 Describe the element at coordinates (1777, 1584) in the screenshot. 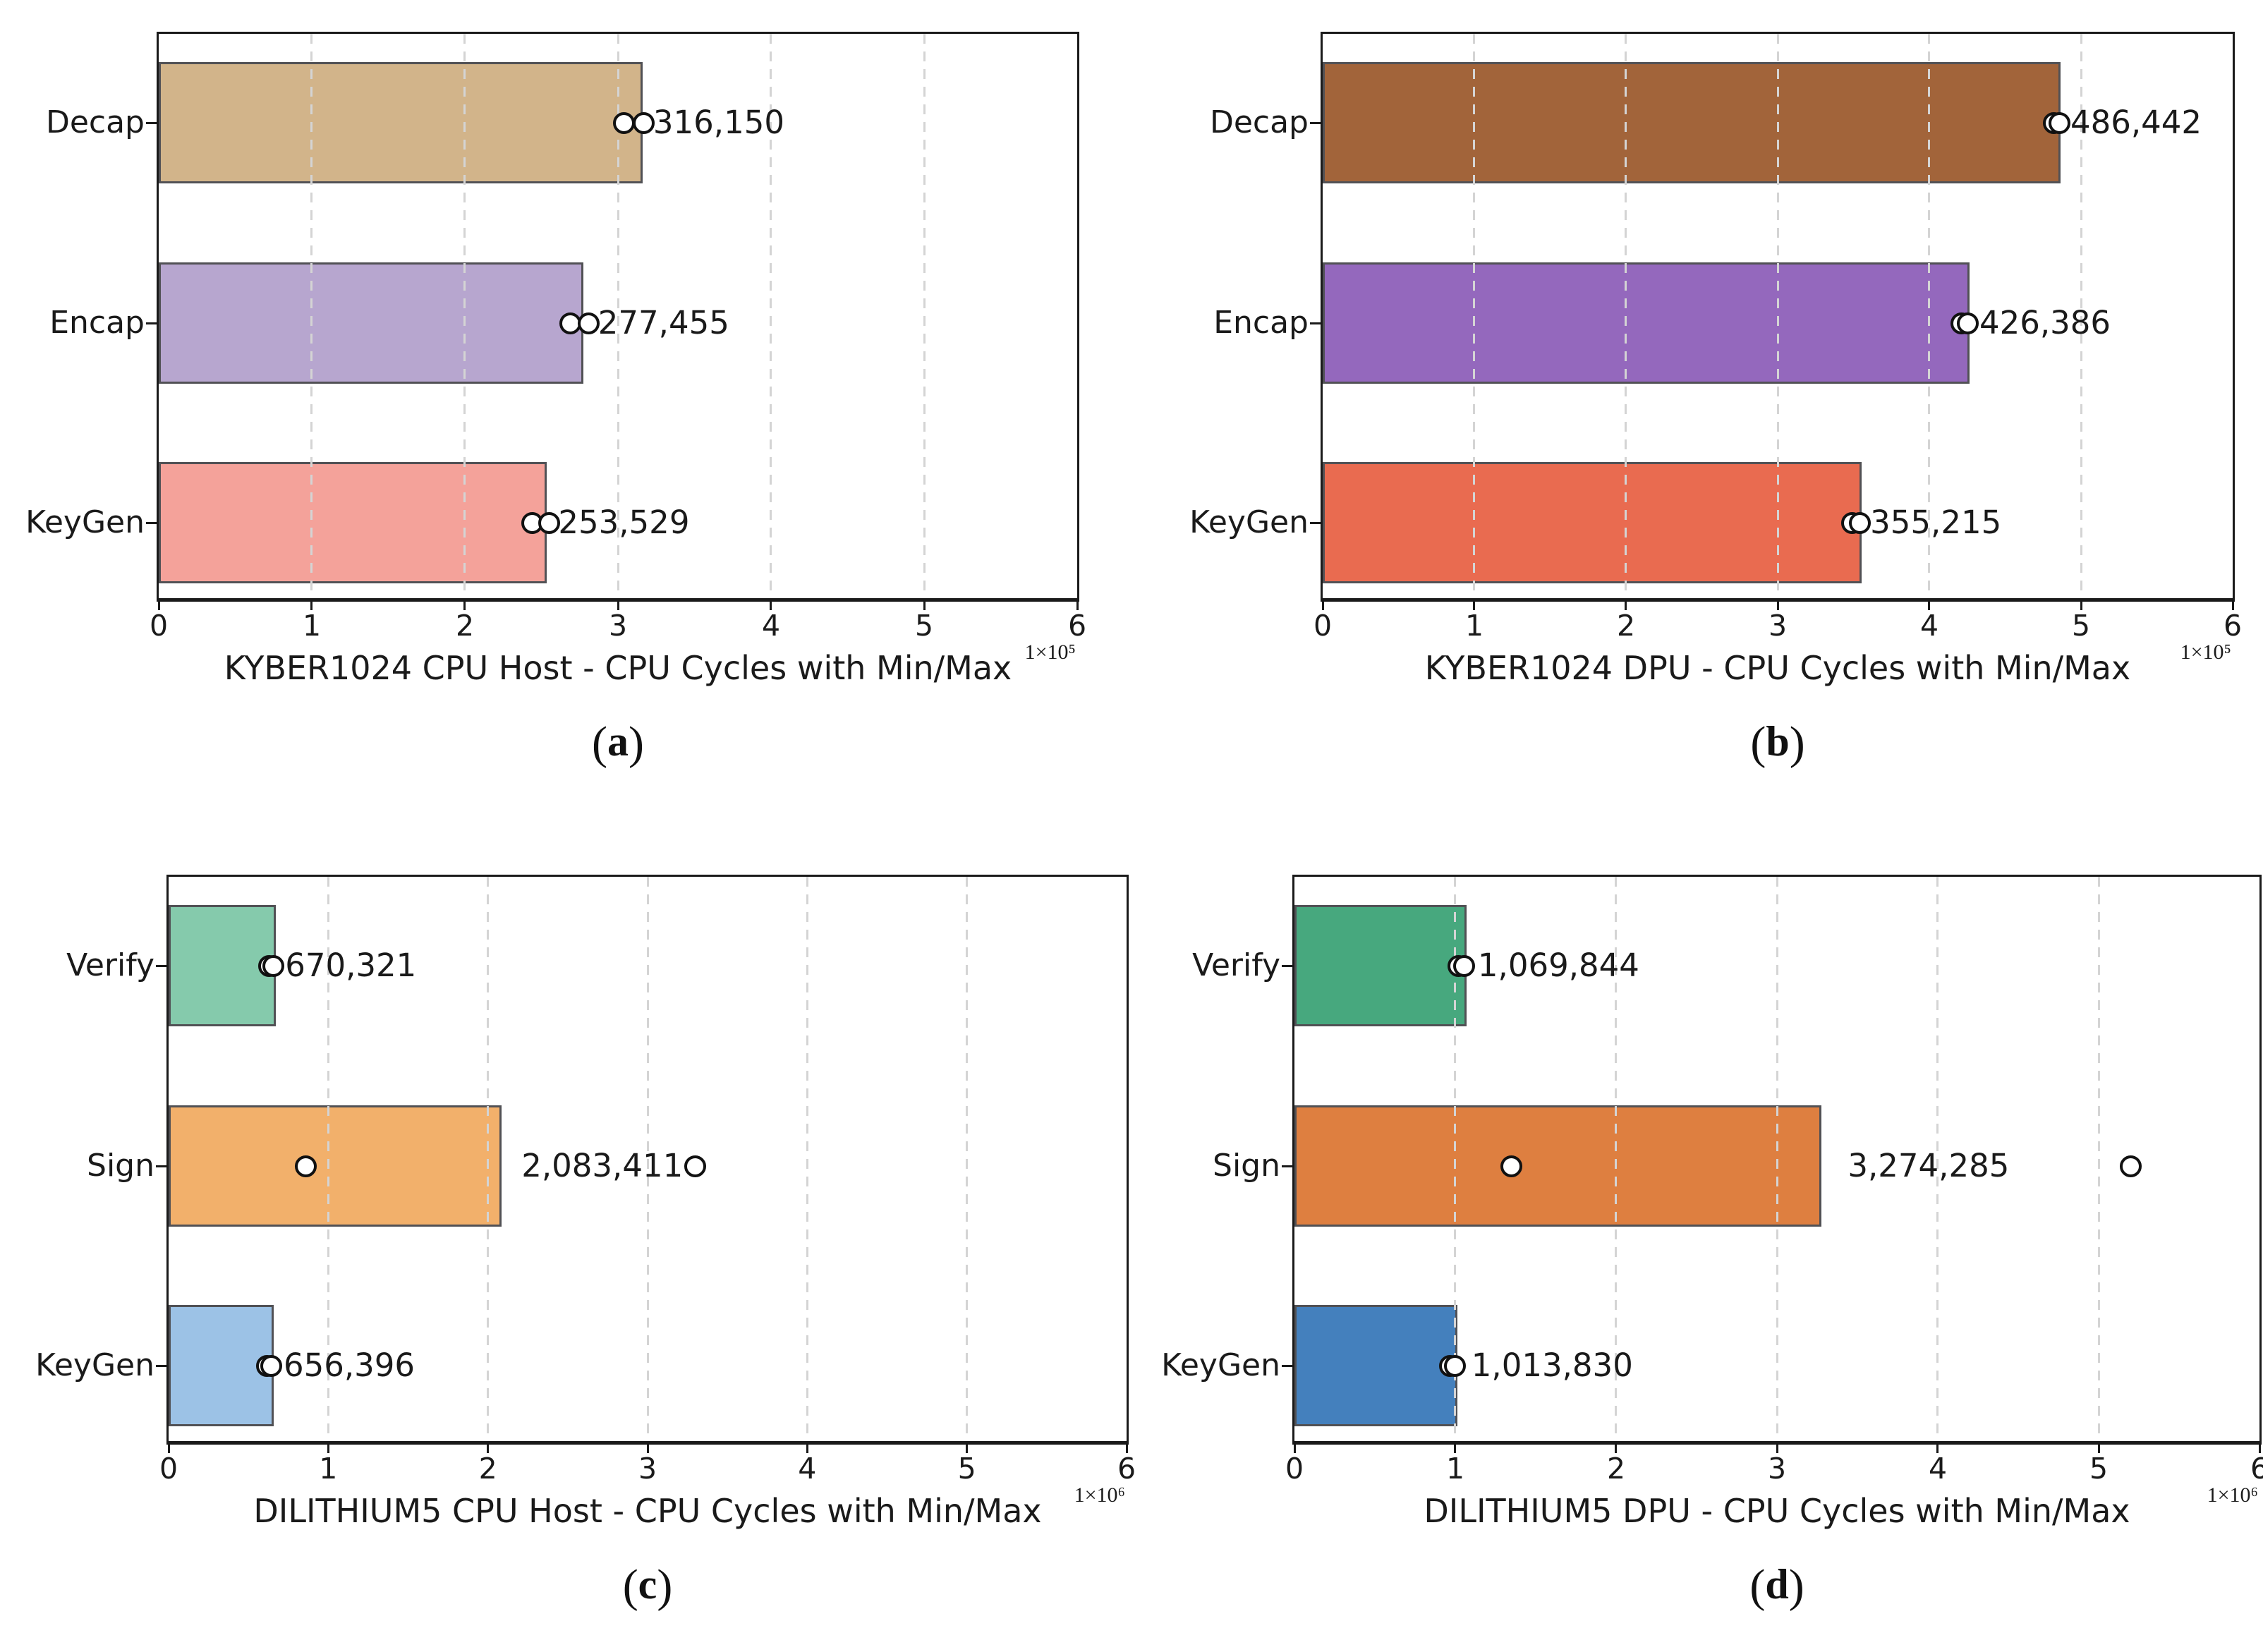

I see `caption-letter: d` at that location.